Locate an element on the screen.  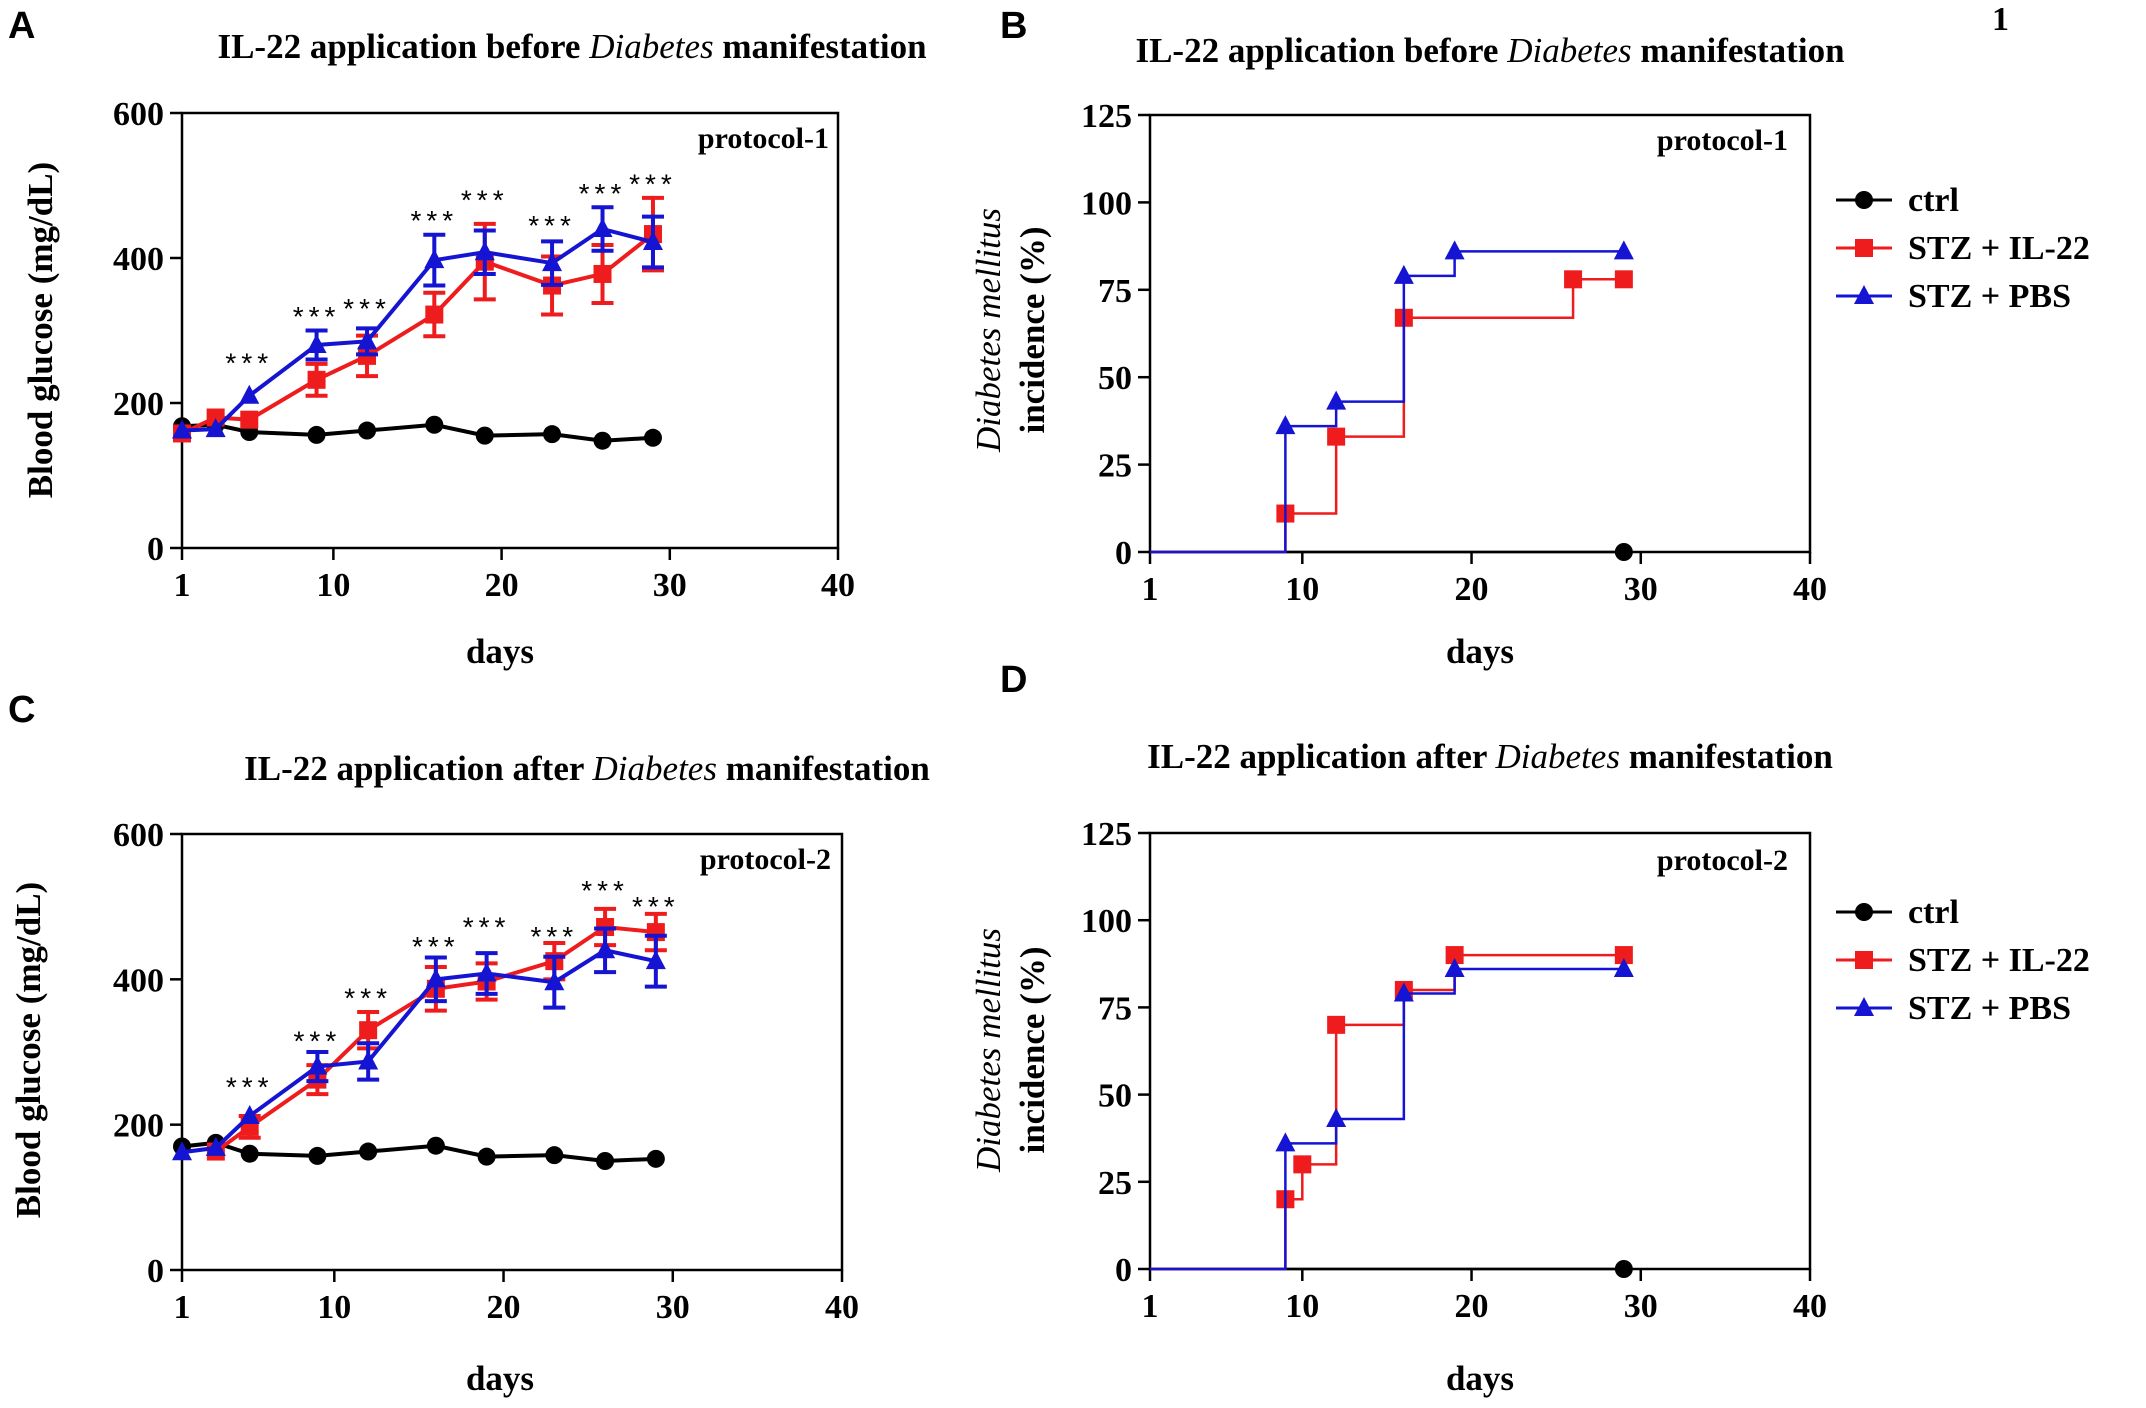
y-tick-label: 75 is located at coordinates (1115, 1008).